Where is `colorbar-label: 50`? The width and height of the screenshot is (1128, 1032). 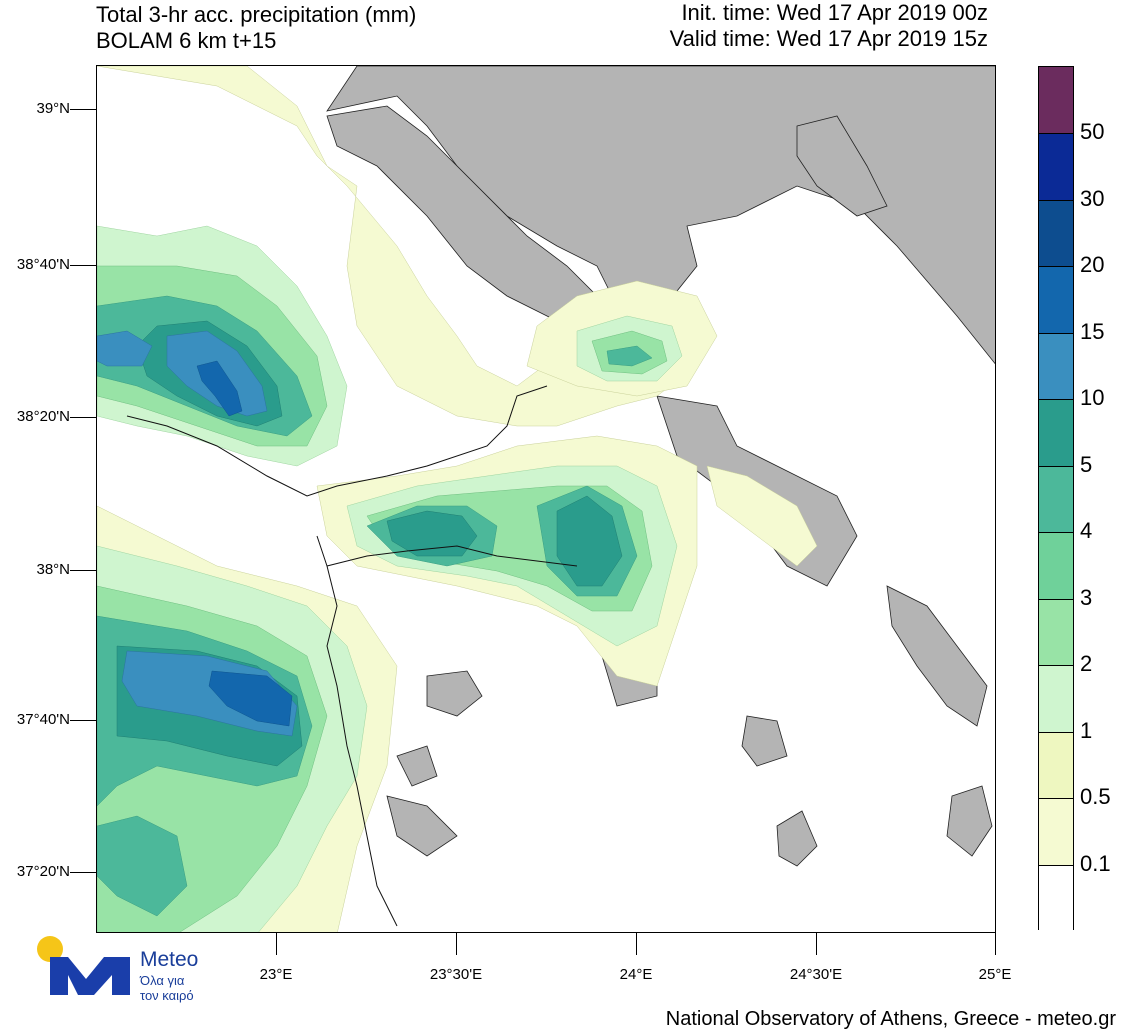
colorbar-label: 50 is located at coordinates (1092, 132).